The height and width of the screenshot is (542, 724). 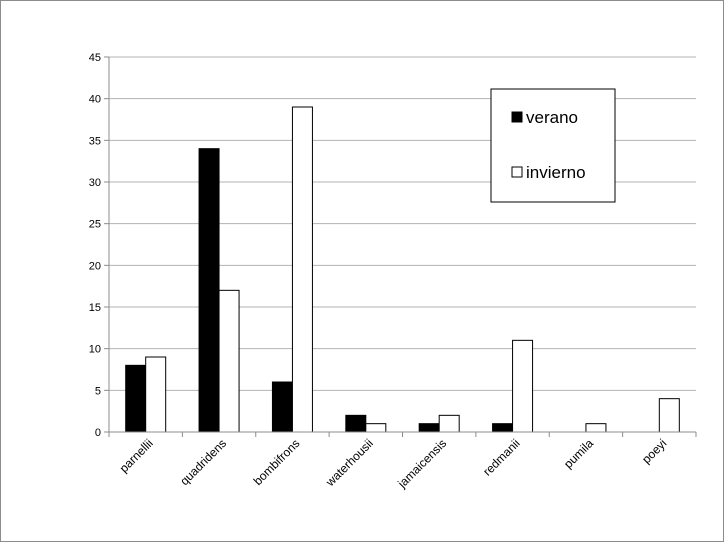 What do you see at coordinates (376, 428) in the screenshot?
I see `bar-invierno-waterhousii` at bounding box center [376, 428].